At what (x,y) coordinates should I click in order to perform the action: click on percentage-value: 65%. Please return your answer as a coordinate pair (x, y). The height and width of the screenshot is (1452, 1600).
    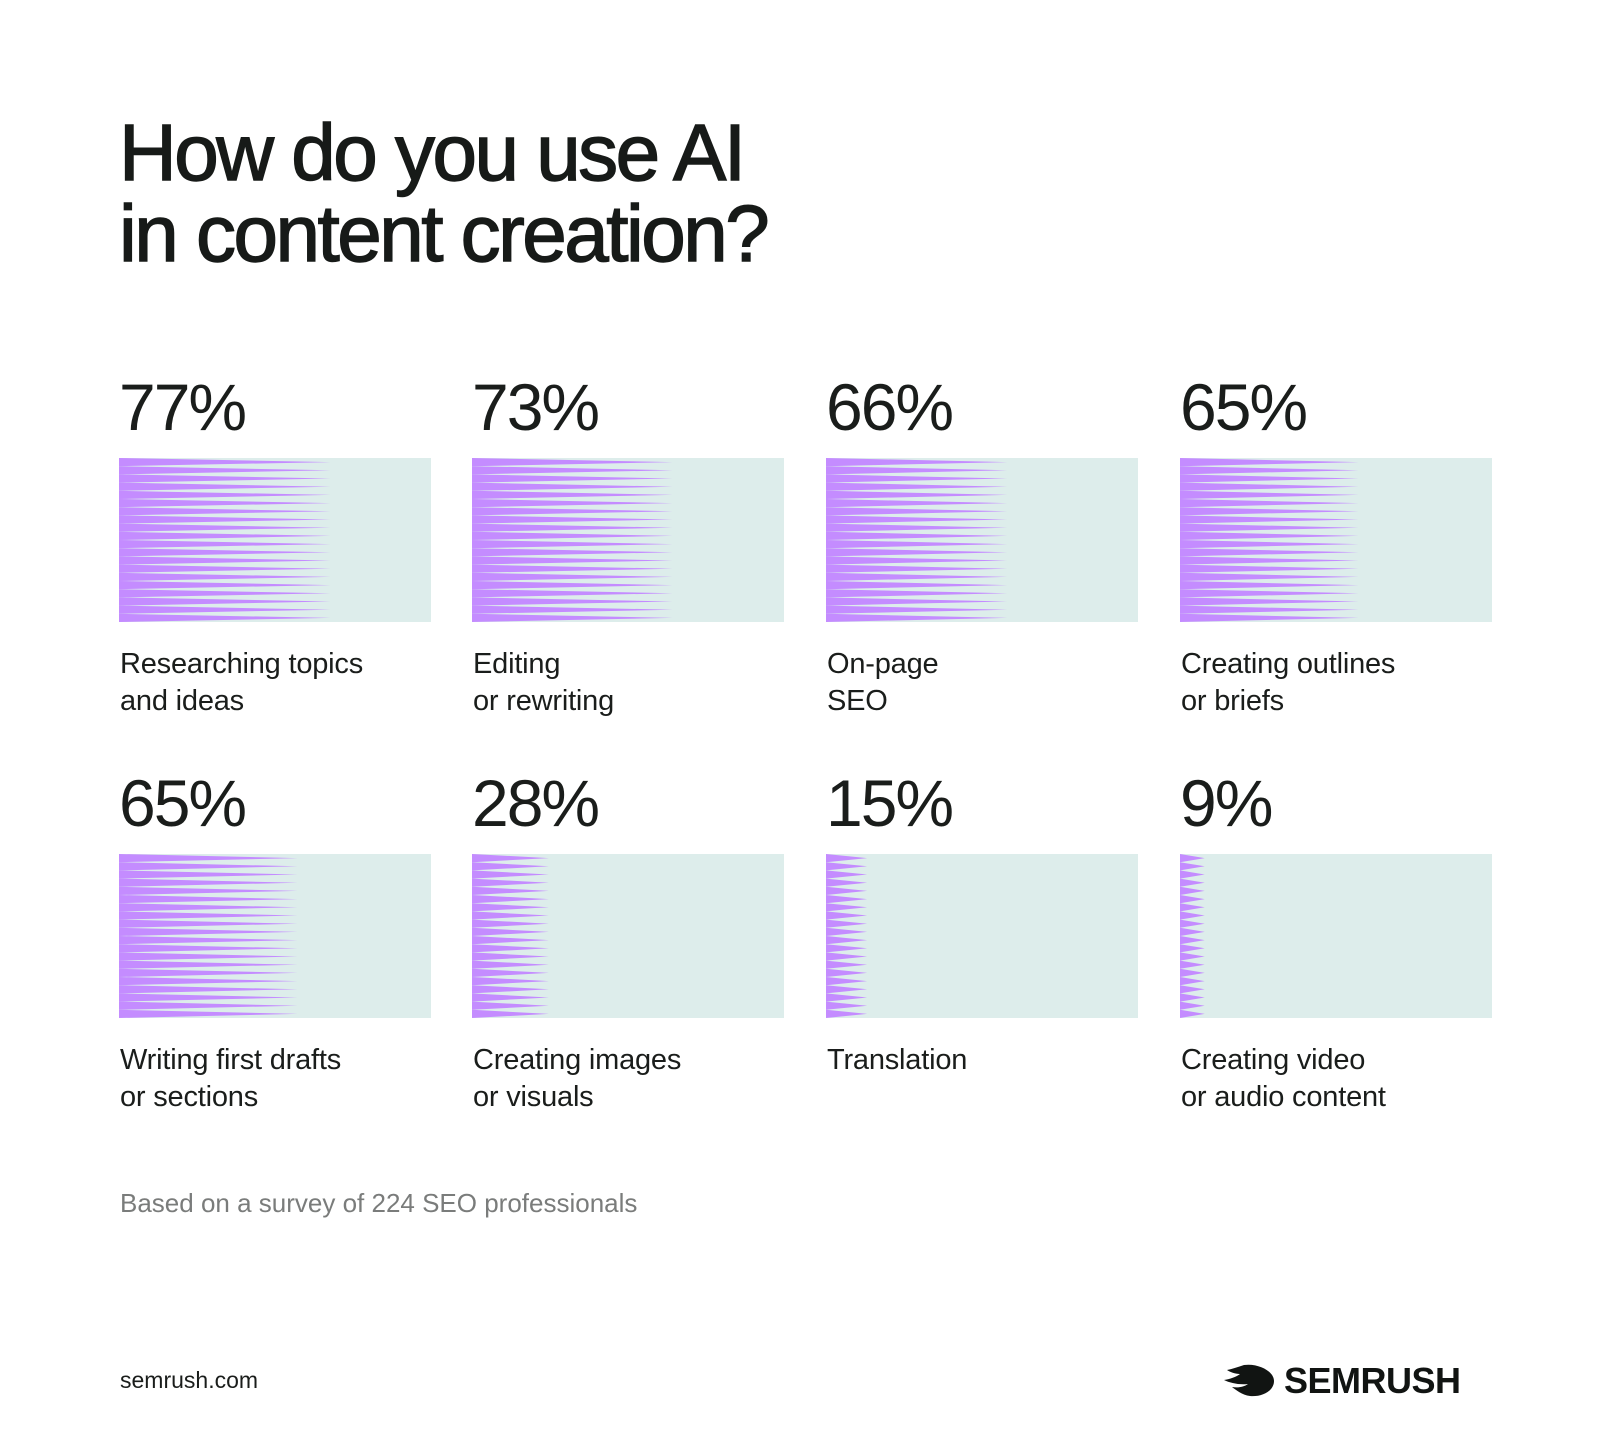
    Looking at the image, I should click on (183, 803).